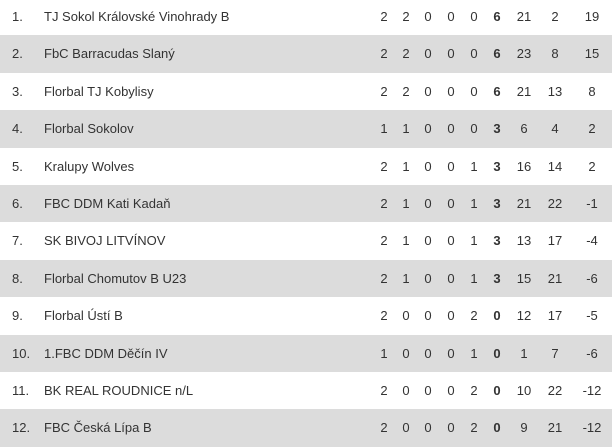  What do you see at coordinates (592, 166) in the screenshot?
I see `goal-difference: 2` at bounding box center [592, 166].